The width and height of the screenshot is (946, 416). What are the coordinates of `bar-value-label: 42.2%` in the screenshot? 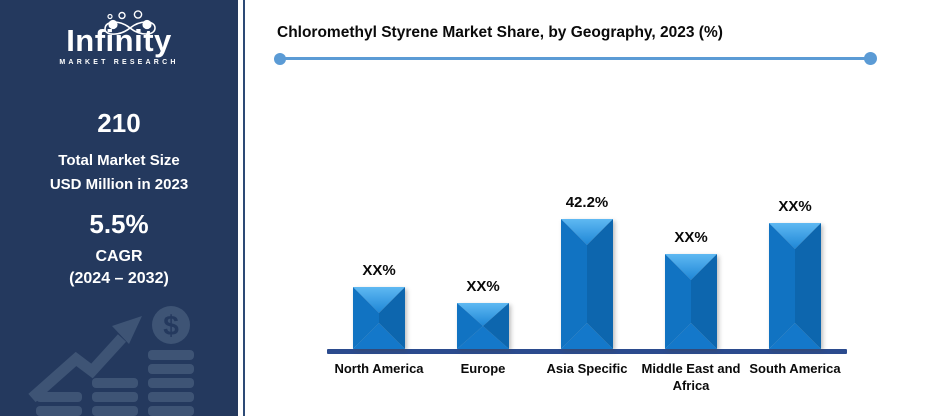 It's located at (587, 202).